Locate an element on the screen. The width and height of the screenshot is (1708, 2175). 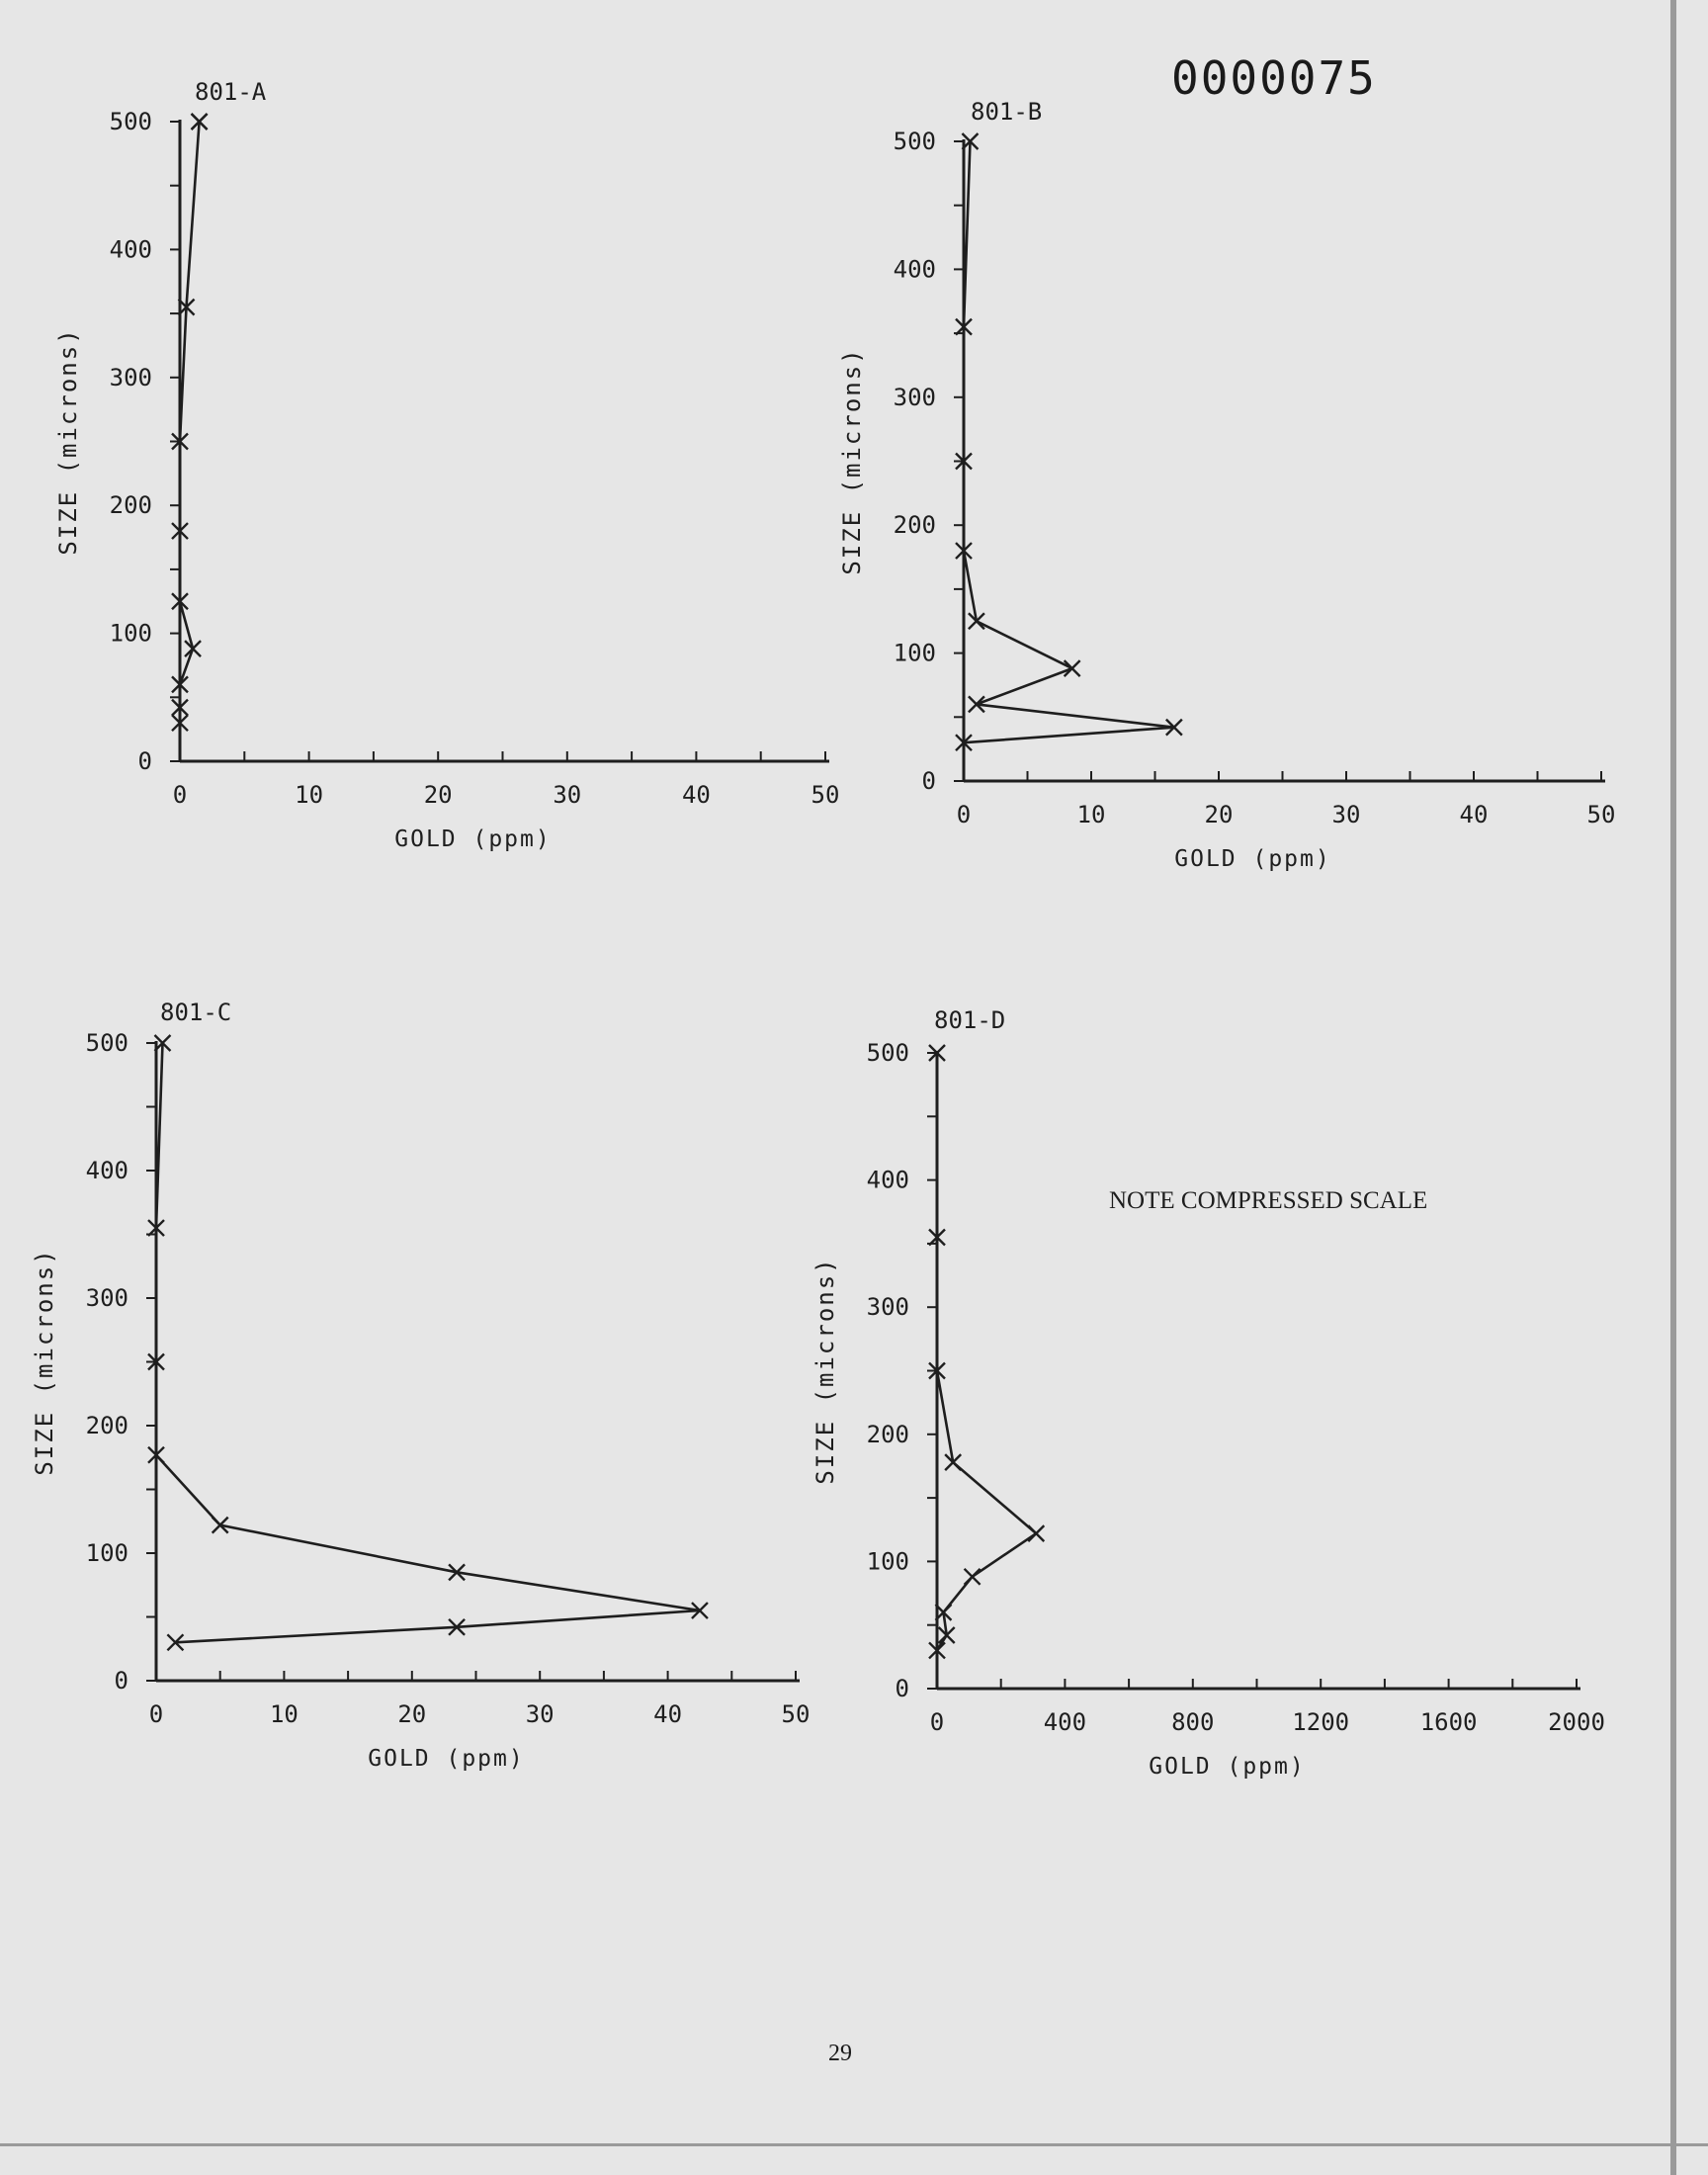
scan-edge-bottom is located at coordinates (854, 2145).